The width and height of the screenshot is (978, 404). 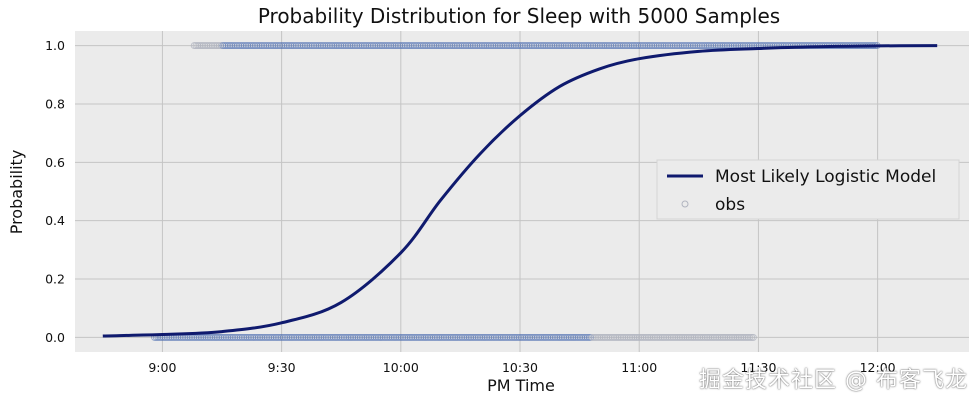 I want to click on x-tick-label: 10:00, so click(x=401, y=367).